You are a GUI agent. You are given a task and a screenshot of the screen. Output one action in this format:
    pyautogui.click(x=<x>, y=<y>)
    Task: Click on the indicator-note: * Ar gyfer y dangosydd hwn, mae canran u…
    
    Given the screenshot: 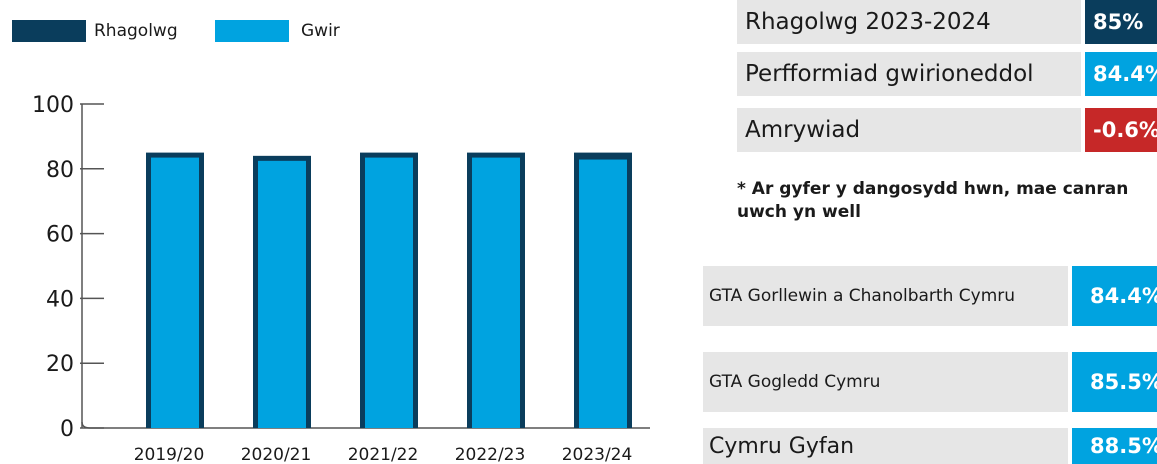 What is the action you would take?
    pyautogui.click(x=933, y=200)
    